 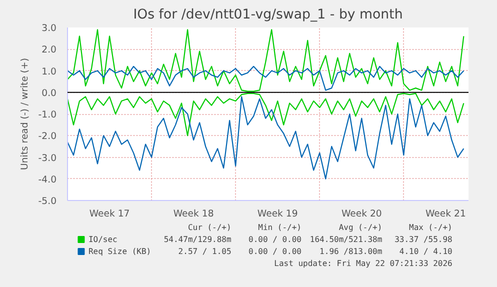 I want to click on x-tick-label: Week 19, so click(x=277, y=214).